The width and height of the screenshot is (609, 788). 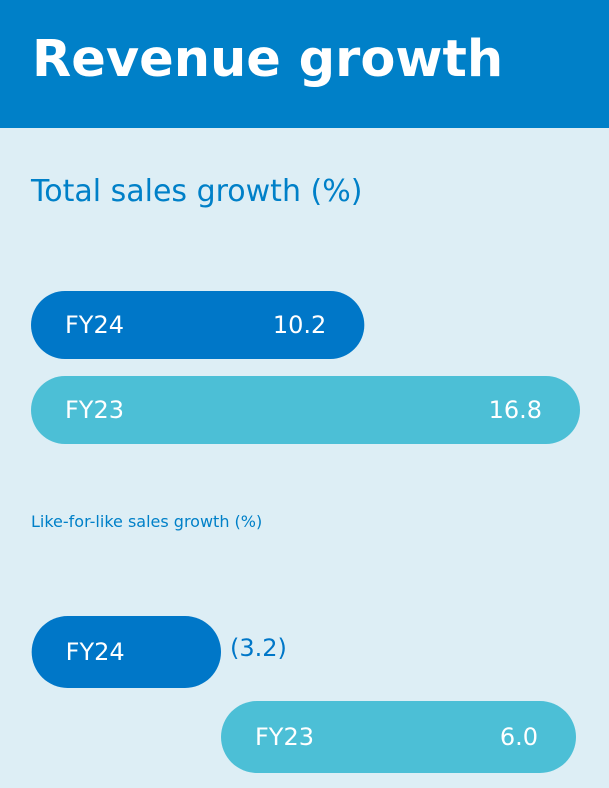 What do you see at coordinates (198, 325) in the screenshot?
I see `chart1-bar-fy24` at bounding box center [198, 325].